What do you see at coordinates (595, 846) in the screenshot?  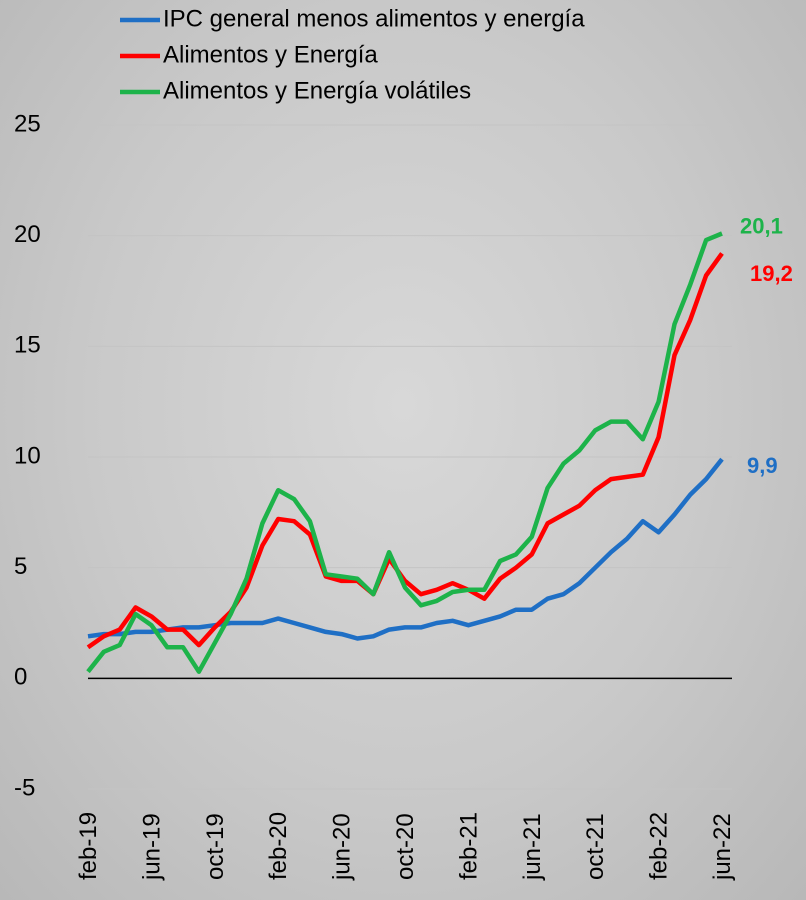 I see `x-tick-label: oct-21` at bounding box center [595, 846].